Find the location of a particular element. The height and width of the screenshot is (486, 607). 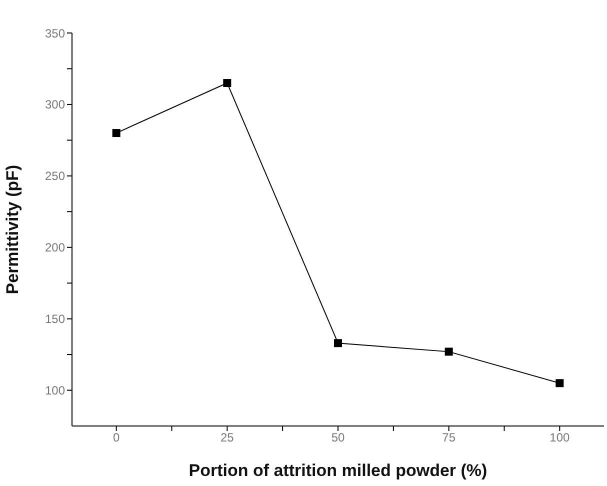

y-tick-label: 350 is located at coordinates (55, 33).